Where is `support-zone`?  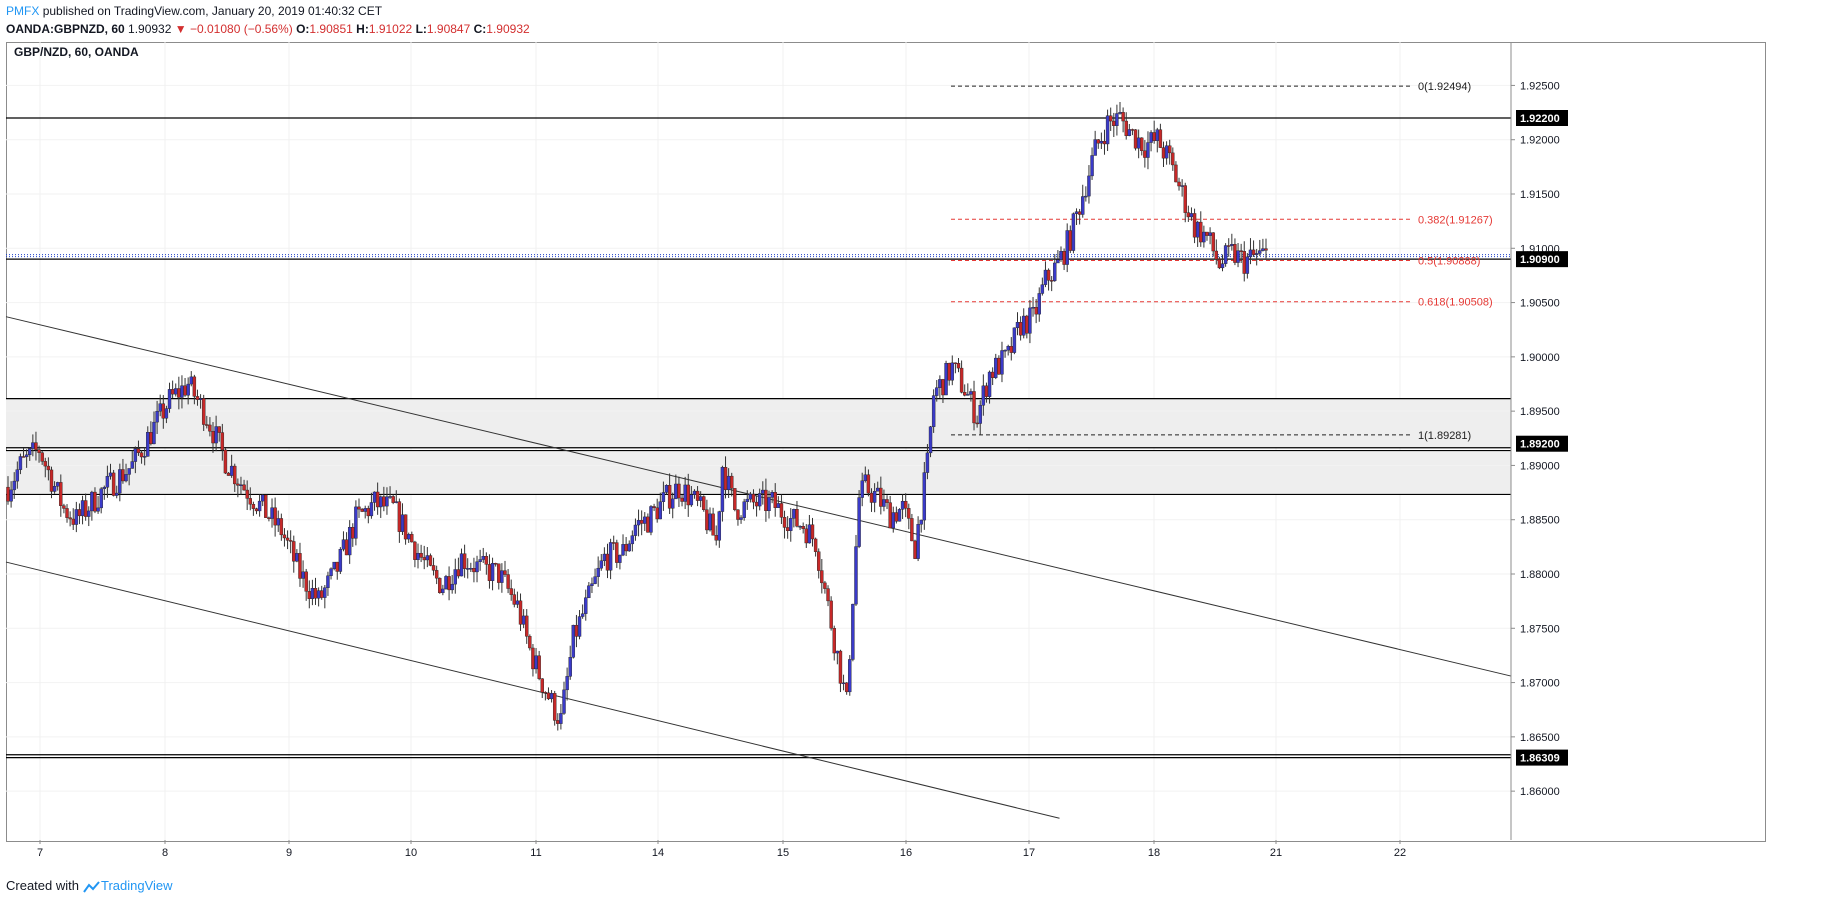
support-zone is located at coordinates (758, 423).